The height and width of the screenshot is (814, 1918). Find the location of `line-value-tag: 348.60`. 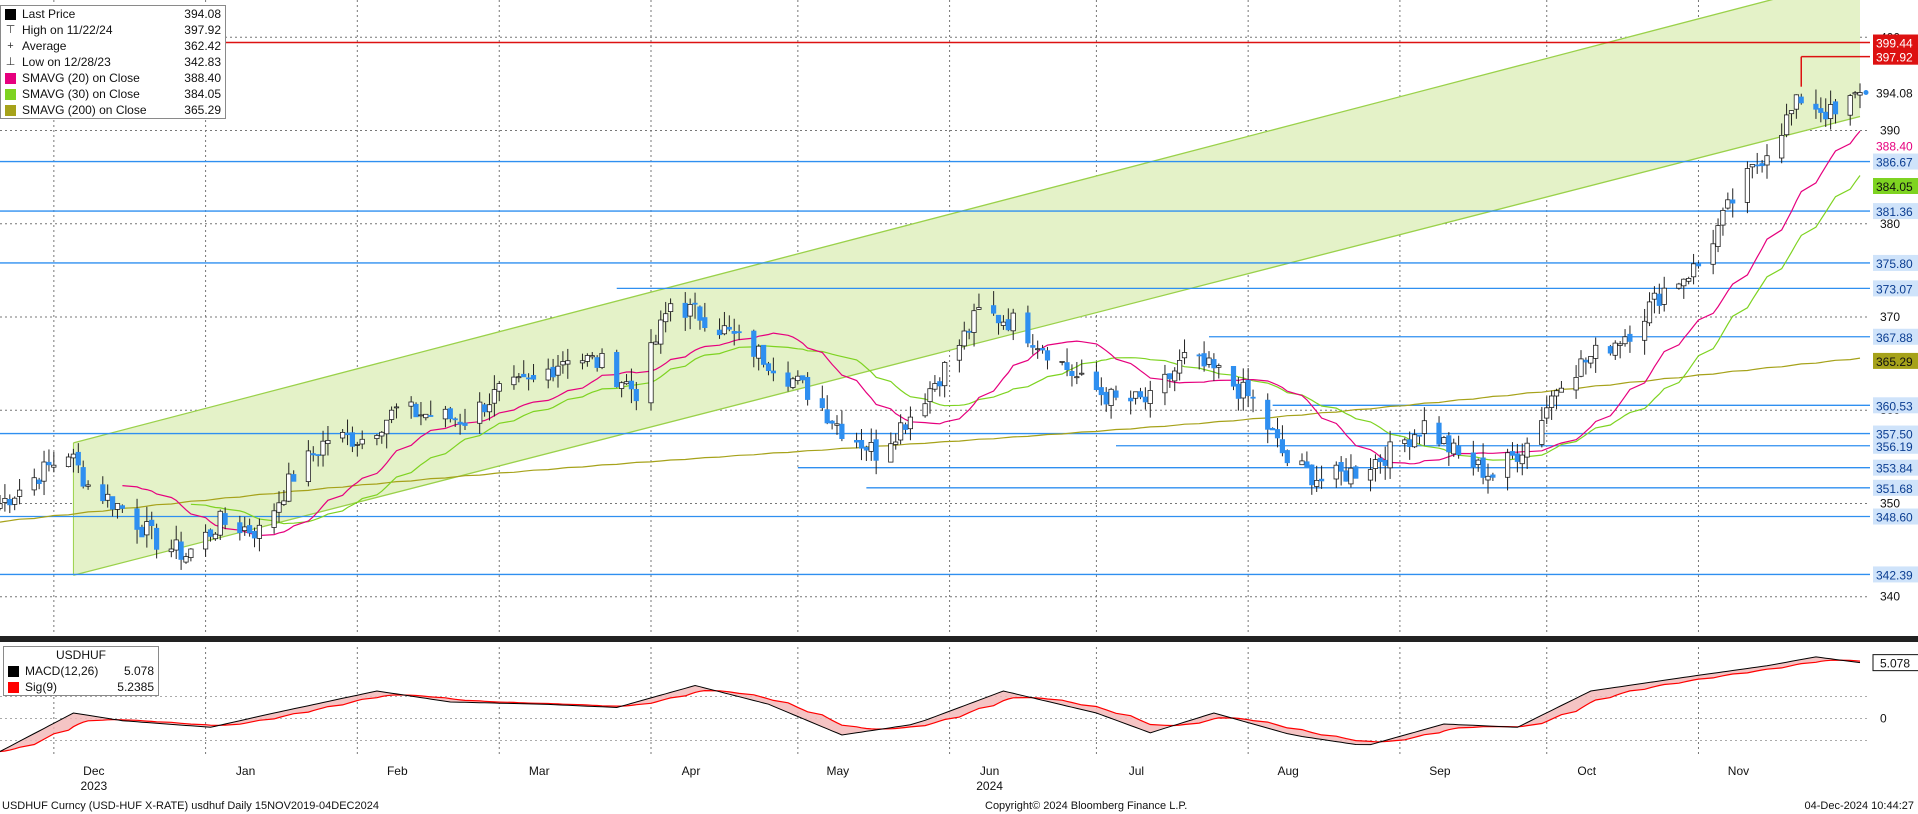

line-value-tag: 348.60 is located at coordinates (1894, 518).